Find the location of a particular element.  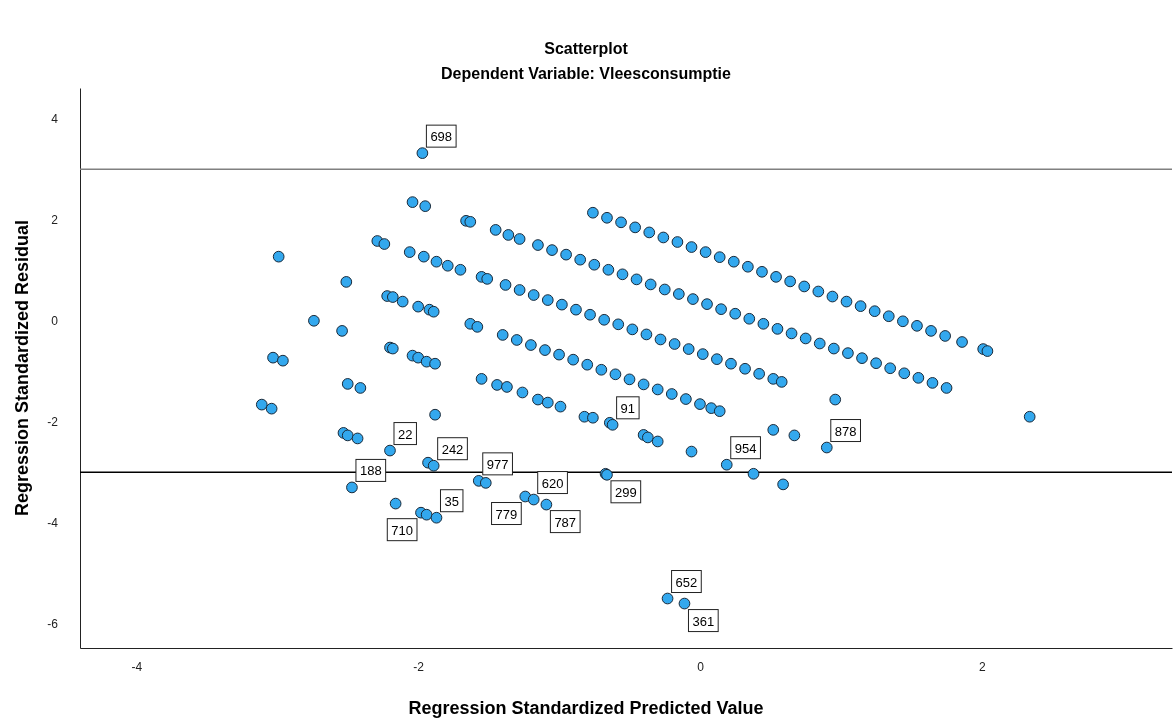

y-tick-label: -2 is located at coordinates (53, 422).